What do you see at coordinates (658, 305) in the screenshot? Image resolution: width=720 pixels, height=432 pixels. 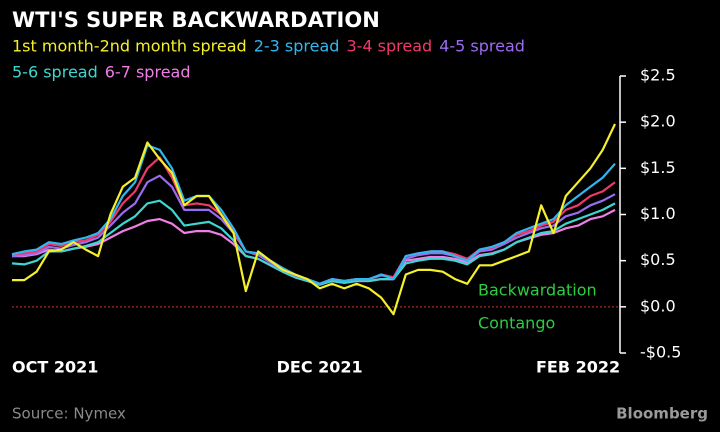 I see `y-tick-label: $0.0` at bounding box center [658, 305].